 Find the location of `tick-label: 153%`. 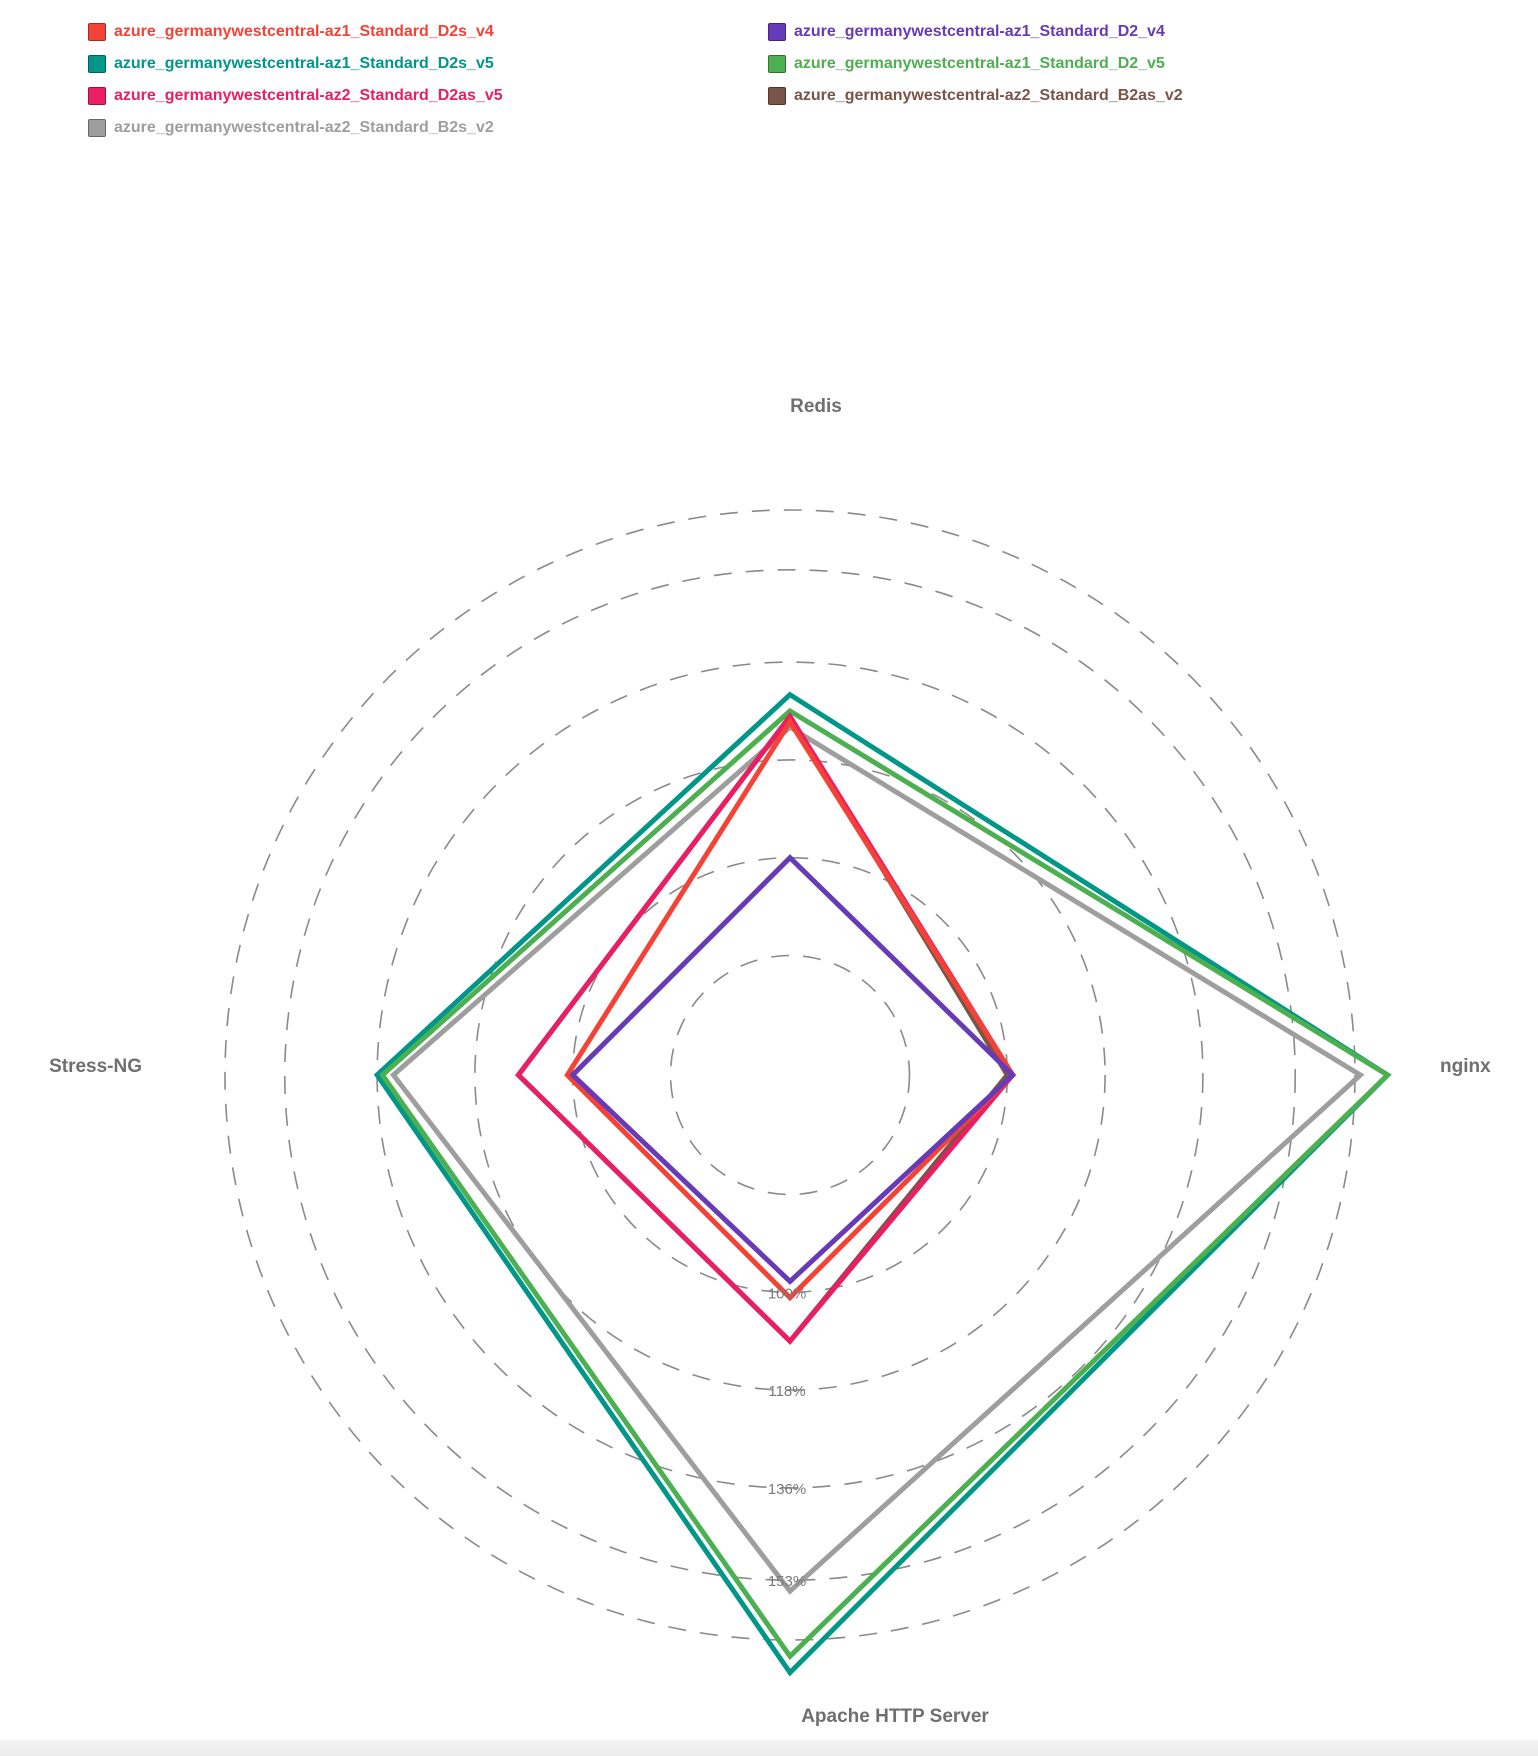

tick-label: 153% is located at coordinates (787, 1581).